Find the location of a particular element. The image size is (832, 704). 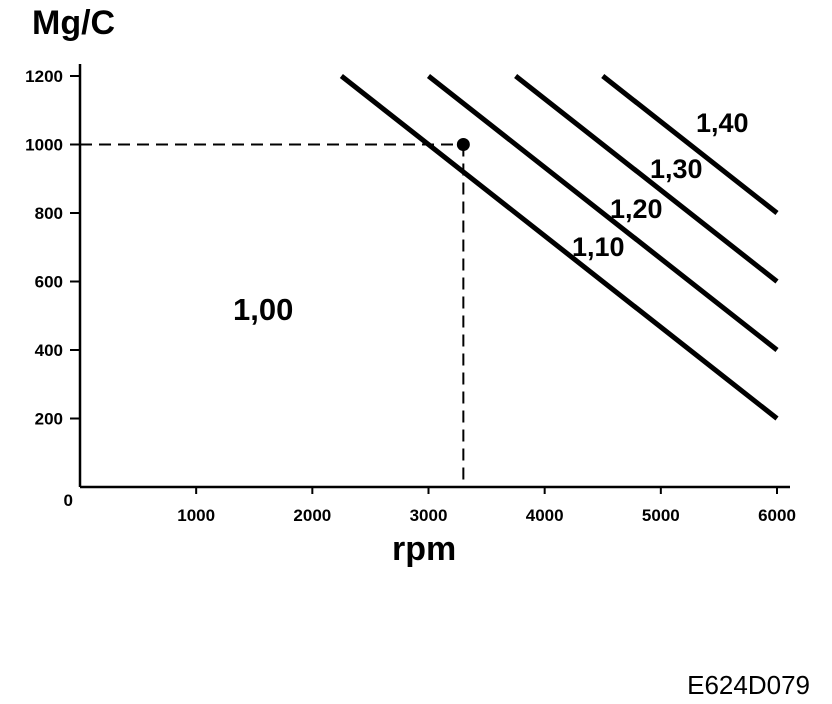

figure-id: E624D079 is located at coordinates (748, 685).